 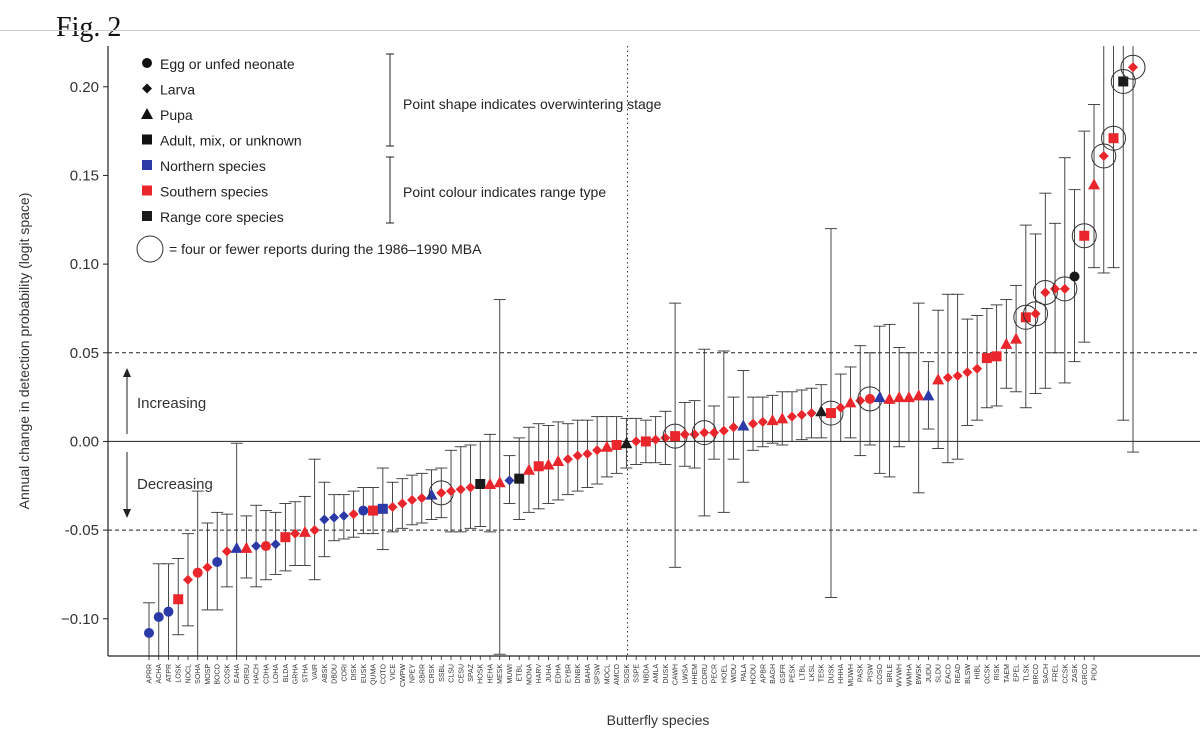 I want to click on y-tick-label: 0.20, so click(x=84, y=87).